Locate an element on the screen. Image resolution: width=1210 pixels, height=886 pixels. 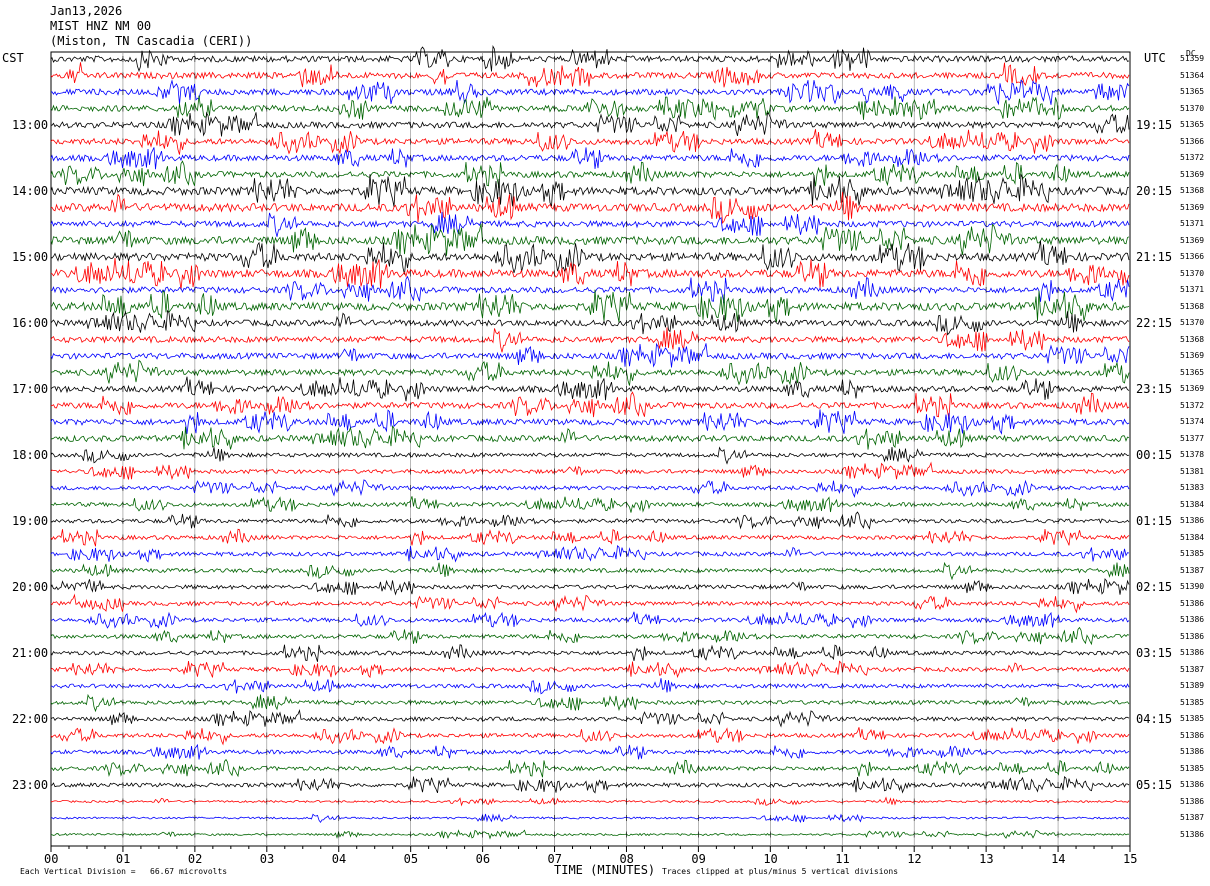
utc-hour-label: 05:15 is located at coordinates (1154, 785).